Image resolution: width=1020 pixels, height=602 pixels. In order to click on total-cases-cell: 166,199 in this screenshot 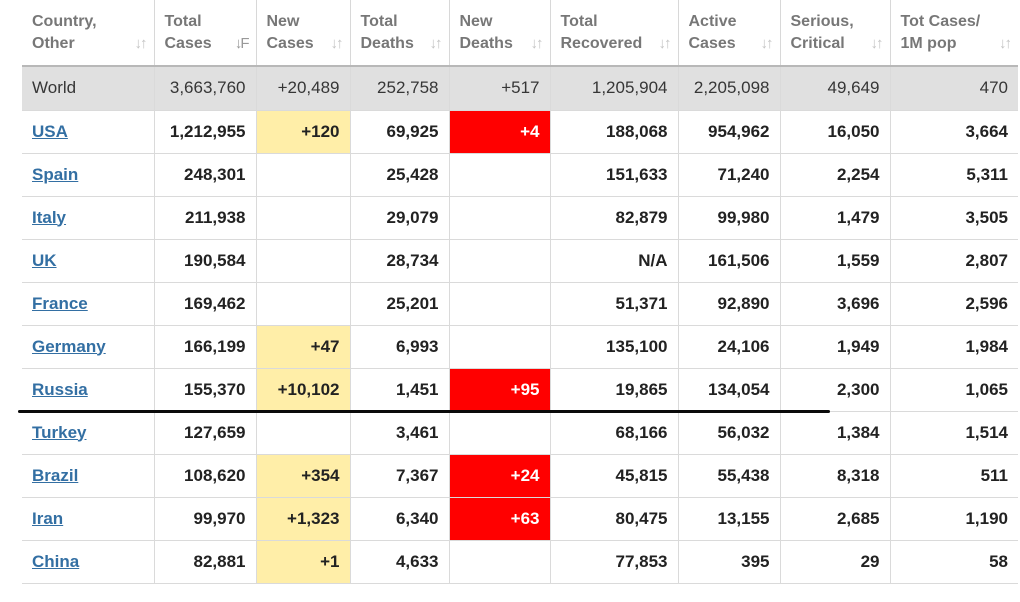, I will do `click(205, 347)`.